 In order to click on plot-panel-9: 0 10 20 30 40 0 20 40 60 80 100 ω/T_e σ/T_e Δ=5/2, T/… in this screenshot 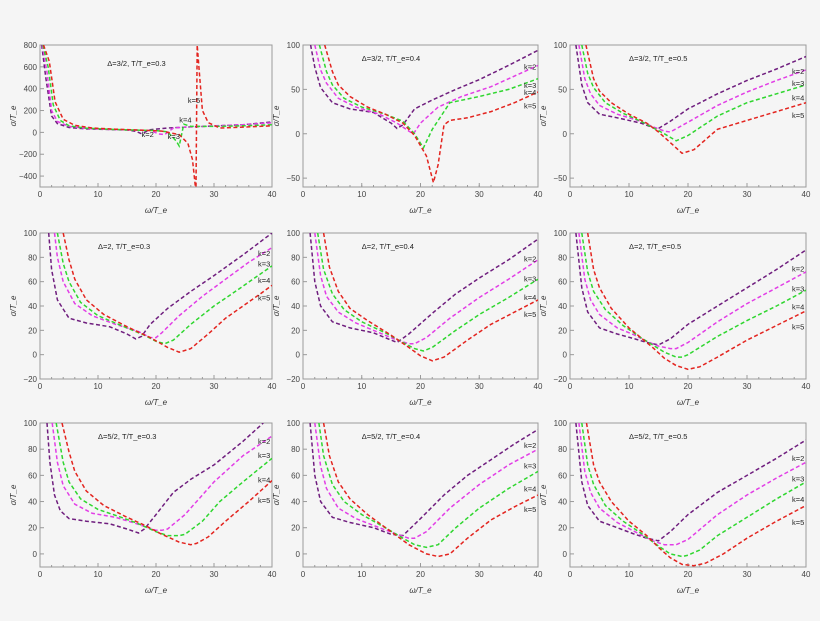, I will do `click(675, 507)`.